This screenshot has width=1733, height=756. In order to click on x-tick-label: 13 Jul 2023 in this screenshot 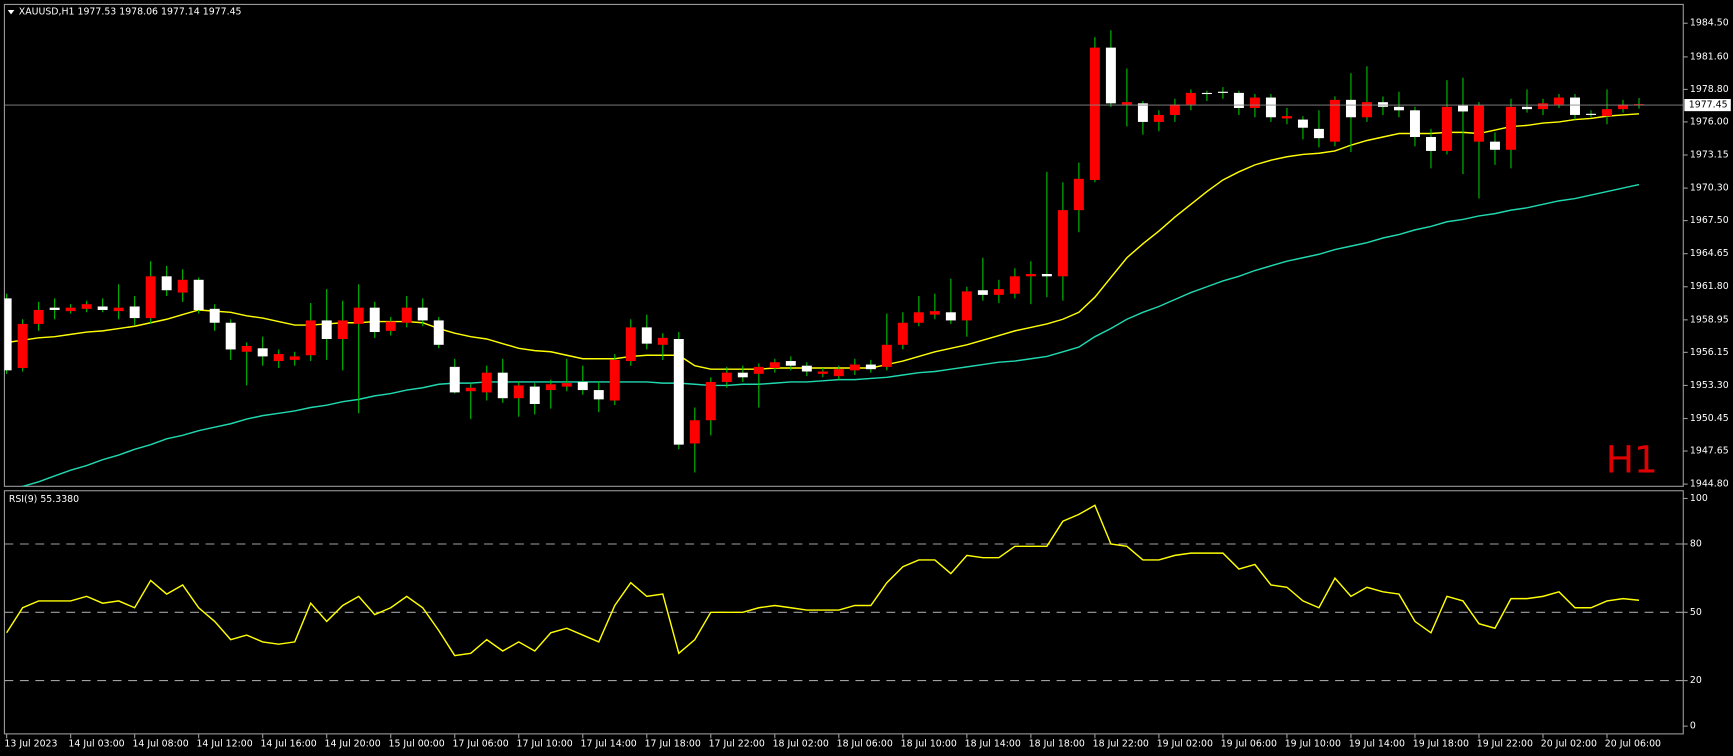, I will do `click(30, 743)`.